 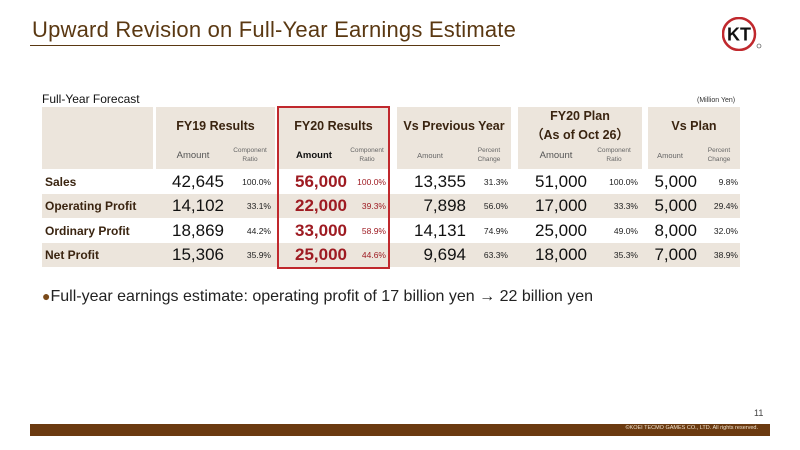 I want to click on column-header-fy20-plan: FY20 Plan, so click(x=580, y=116).